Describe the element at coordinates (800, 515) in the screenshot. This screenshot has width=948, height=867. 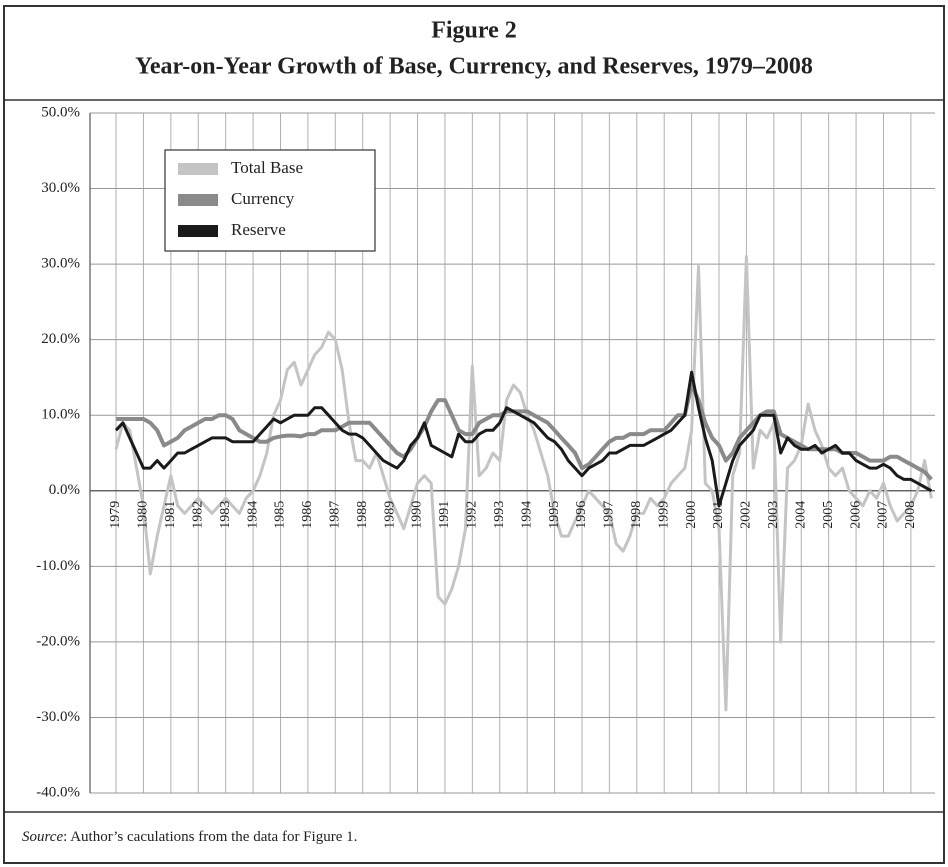
I see `x-tick-label: 2004` at that location.